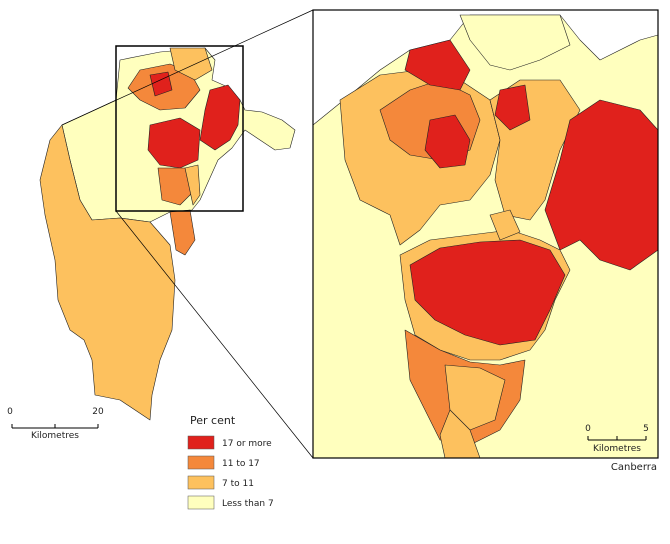 The width and height of the screenshot is (670, 544). I want to click on inset-box, so click(179, 128).